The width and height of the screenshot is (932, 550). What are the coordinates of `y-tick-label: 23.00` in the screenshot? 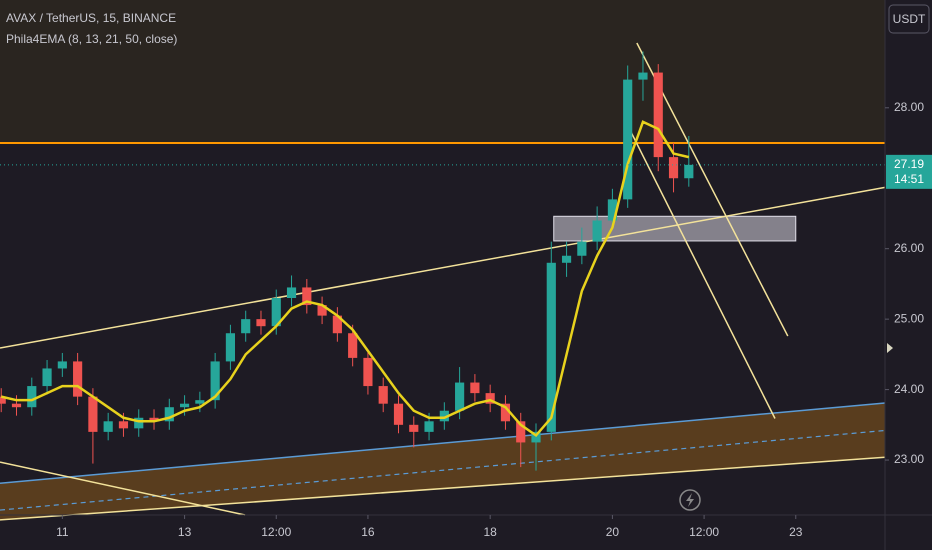 It's located at (909, 459).